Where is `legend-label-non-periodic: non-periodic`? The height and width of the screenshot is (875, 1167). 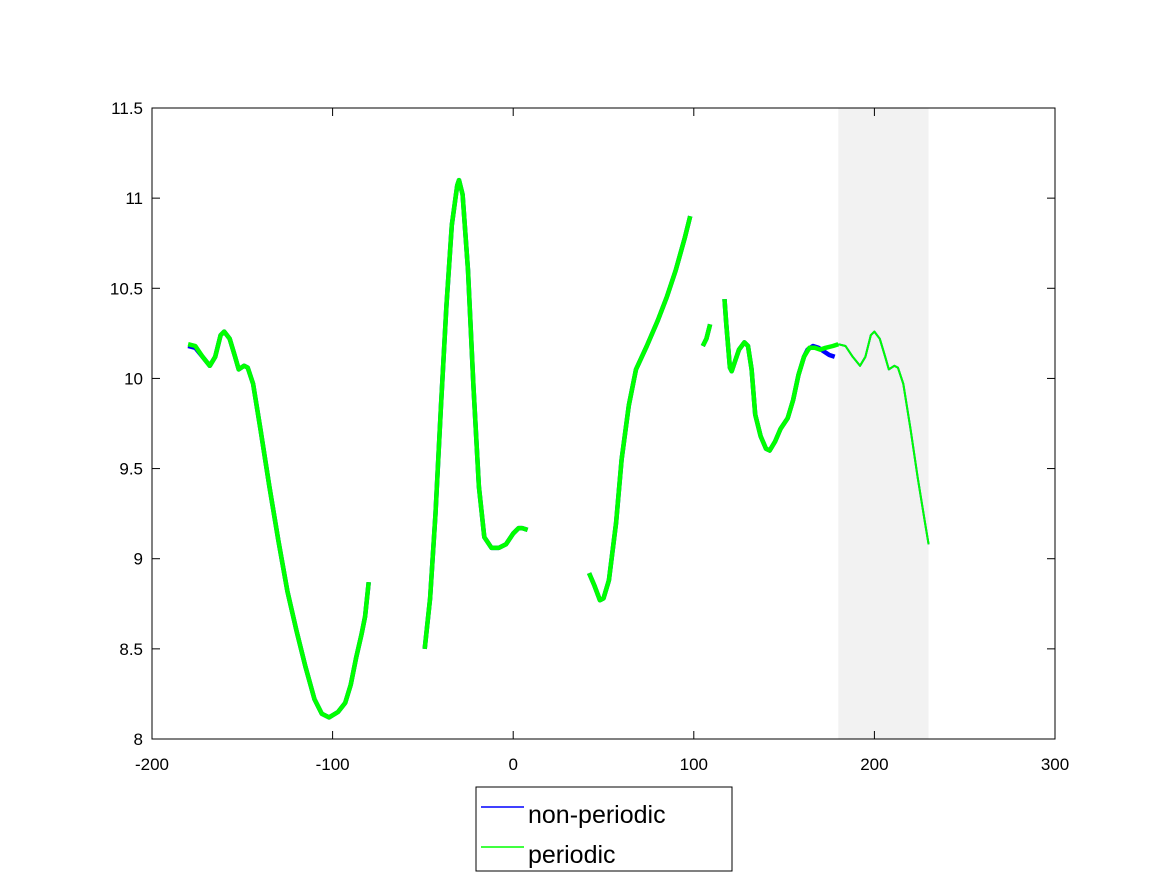
legend-label-non-periodic: non-periodic is located at coordinates (597, 815).